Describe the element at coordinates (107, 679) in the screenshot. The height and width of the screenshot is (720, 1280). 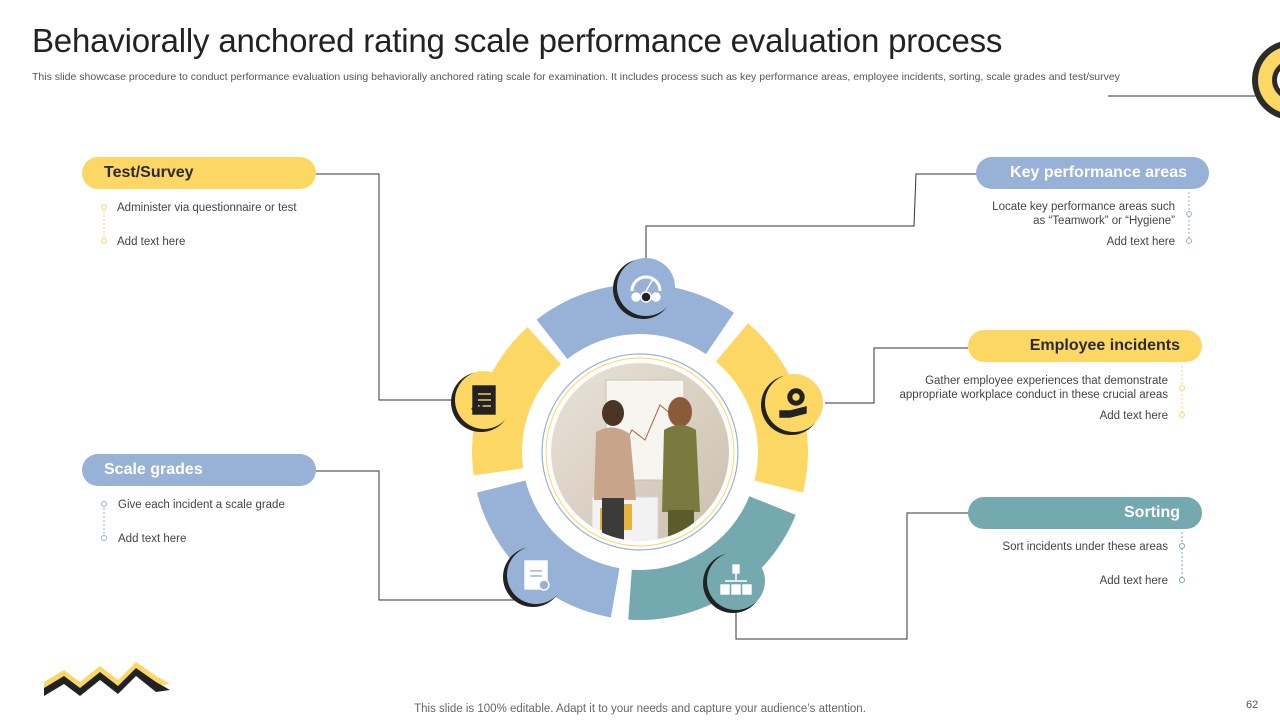
I see `decorative-zigzag-icon` at that location.